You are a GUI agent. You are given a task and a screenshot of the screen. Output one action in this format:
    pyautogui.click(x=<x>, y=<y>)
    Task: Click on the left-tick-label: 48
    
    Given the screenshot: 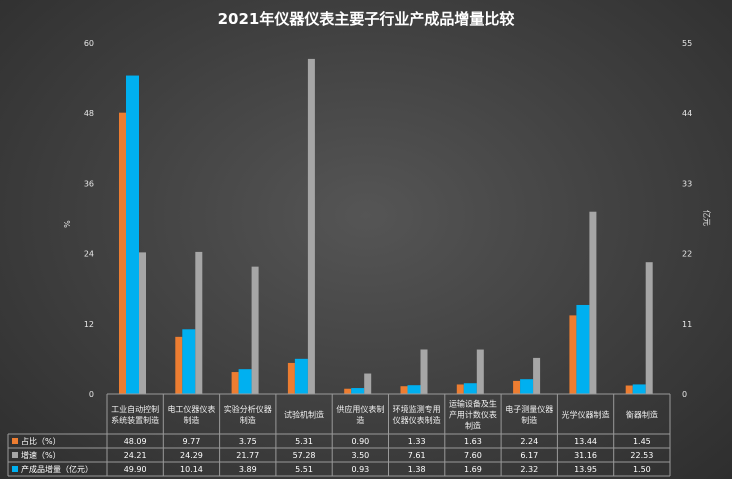 What is the action you would take?
    pyautogui.click(x=89, y=113)
    